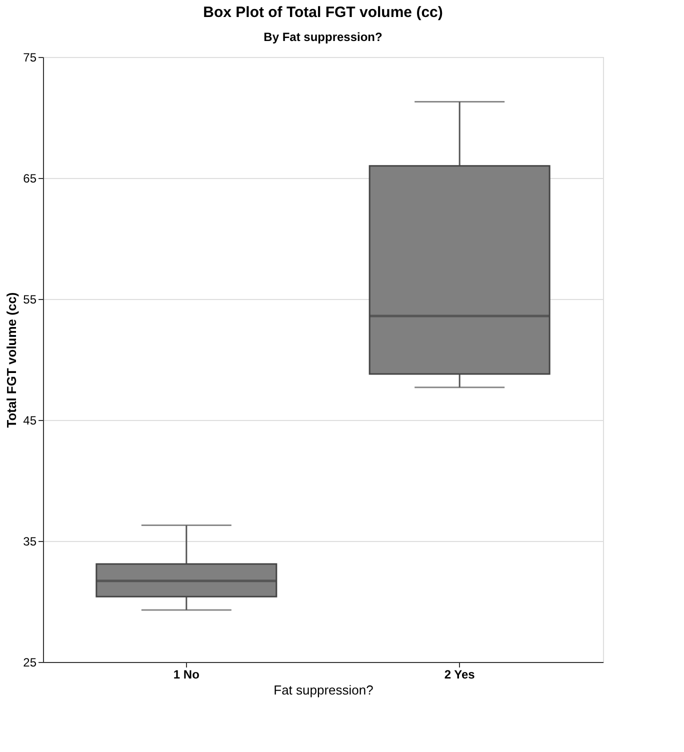  I want to click on y-tick-label: 65, so click(30, 179).